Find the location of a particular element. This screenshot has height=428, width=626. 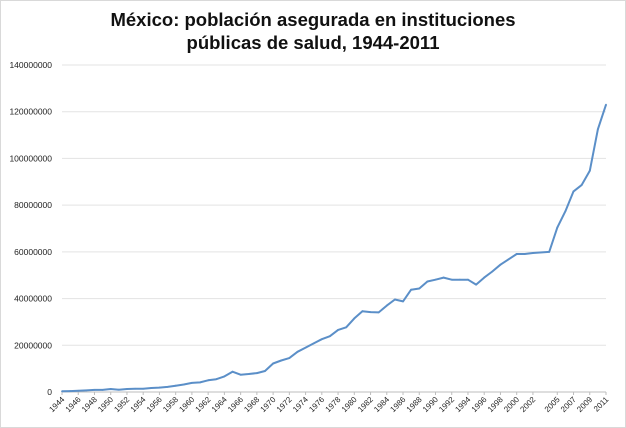

x-tick-label: 1952 is located at coordinates (121, 404).